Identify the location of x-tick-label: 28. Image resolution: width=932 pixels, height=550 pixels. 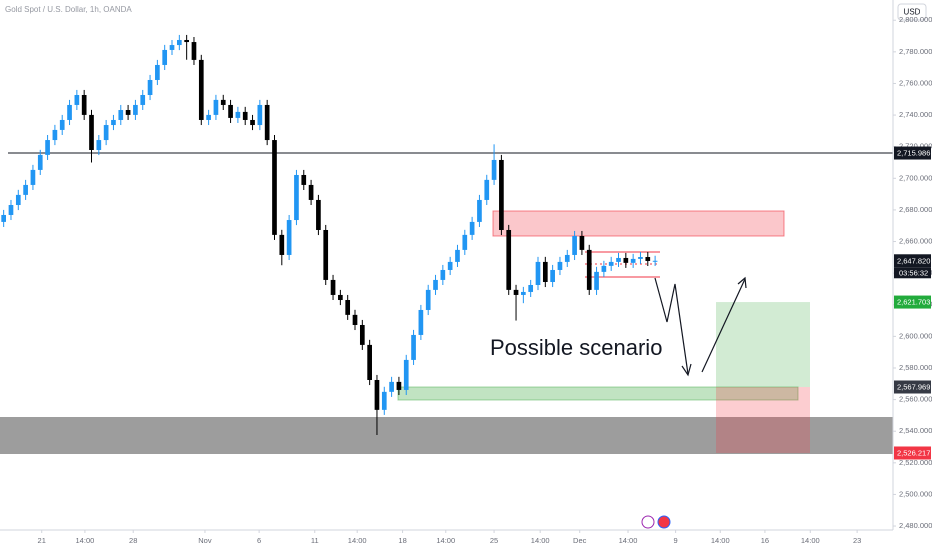
(133, 540).